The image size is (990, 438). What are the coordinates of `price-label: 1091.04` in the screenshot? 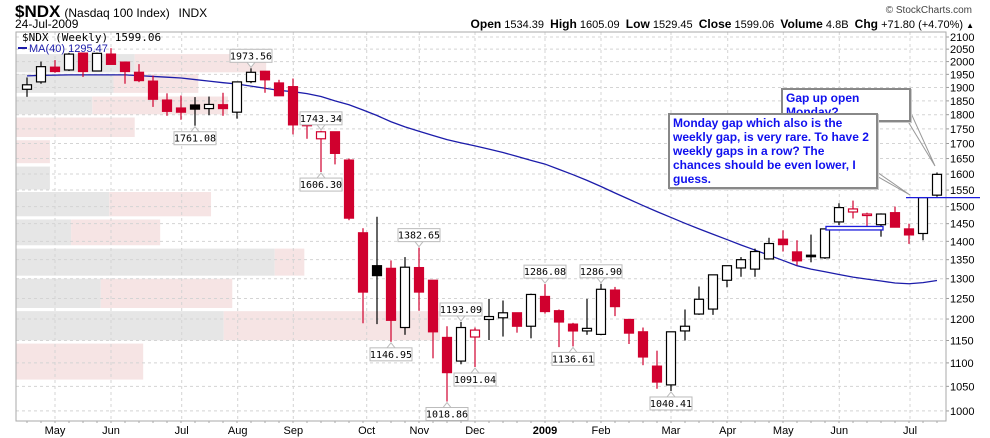 It's located at (475, 377).